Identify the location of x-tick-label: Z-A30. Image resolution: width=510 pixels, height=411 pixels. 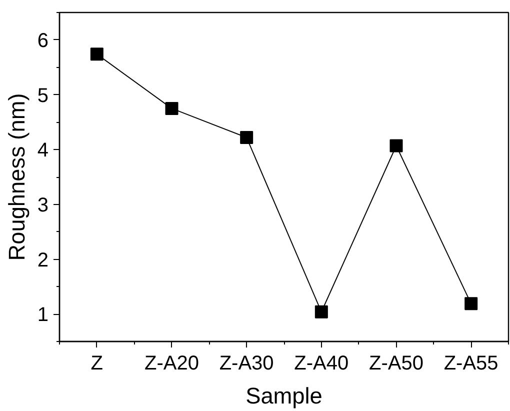
(246, 363).